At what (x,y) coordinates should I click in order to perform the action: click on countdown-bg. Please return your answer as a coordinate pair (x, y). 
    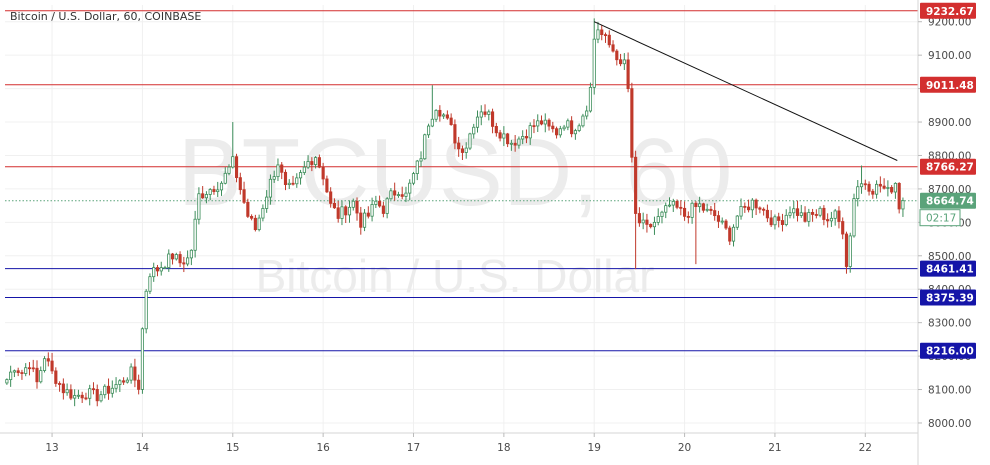
    Looking at the image, I should click on (940, 218).